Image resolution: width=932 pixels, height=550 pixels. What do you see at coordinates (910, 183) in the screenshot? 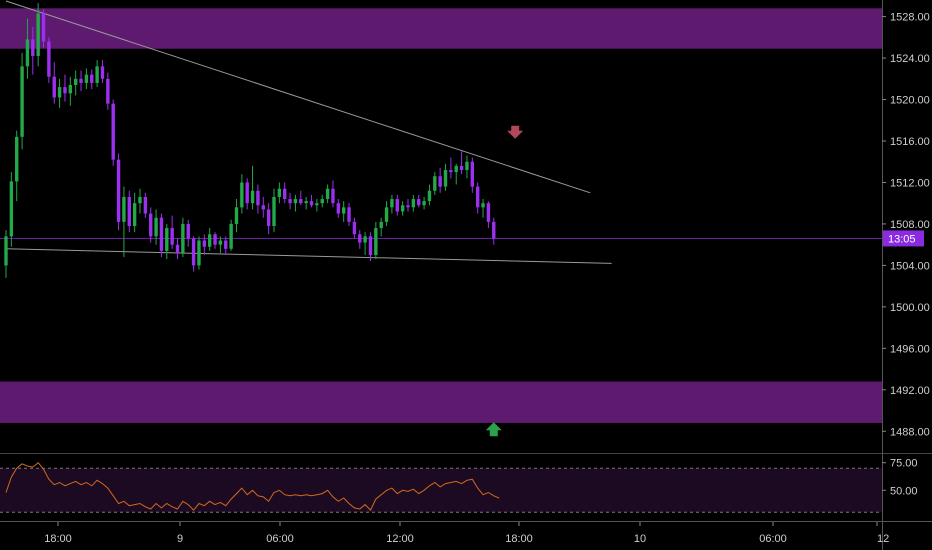
I see `price-tick-label: 1512.00` at bounding box center [910, 183].